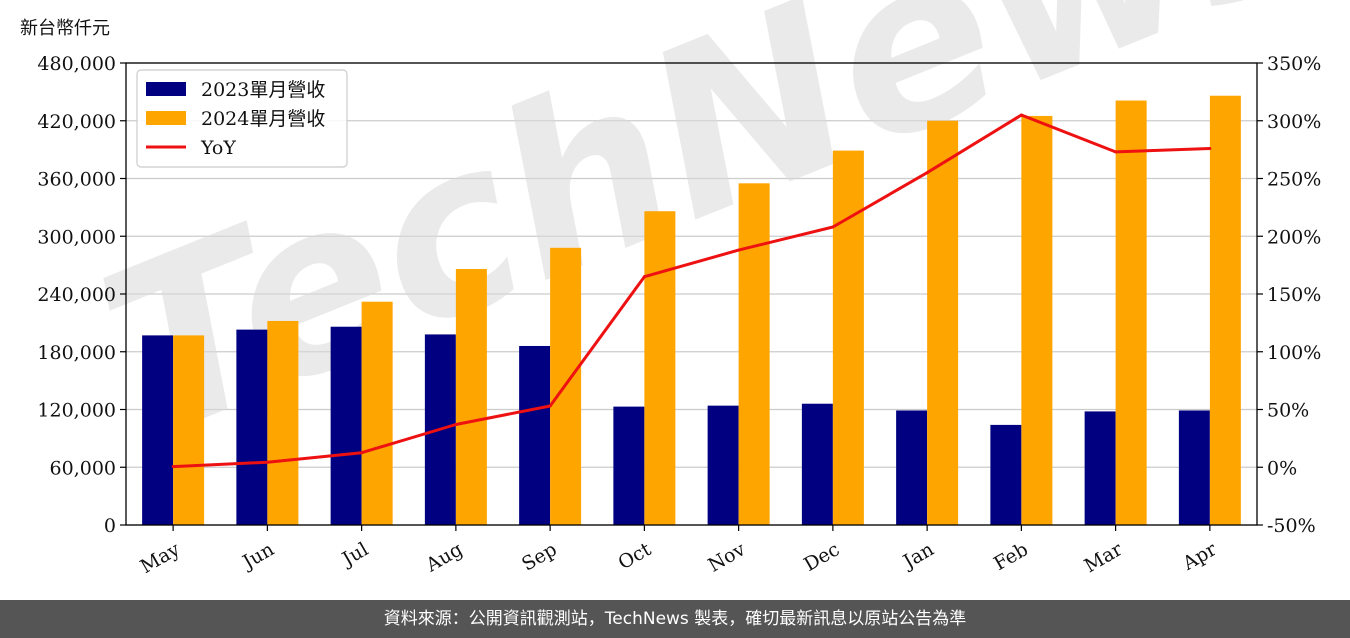  What do you see at coordinates (110, 526) in the screenshot?
I see `left-tick-label: 0` at bounding box center [110, 526].